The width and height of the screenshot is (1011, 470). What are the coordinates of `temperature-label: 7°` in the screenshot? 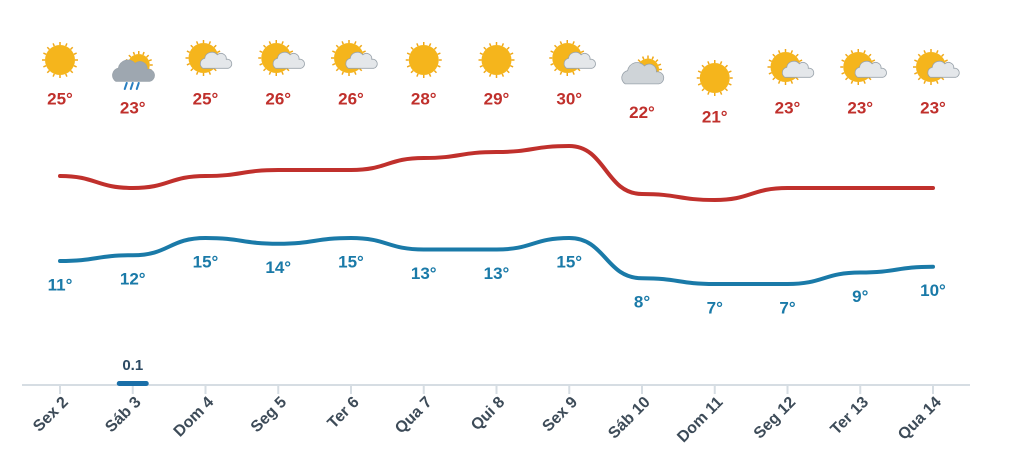 It's located at (715, 307).